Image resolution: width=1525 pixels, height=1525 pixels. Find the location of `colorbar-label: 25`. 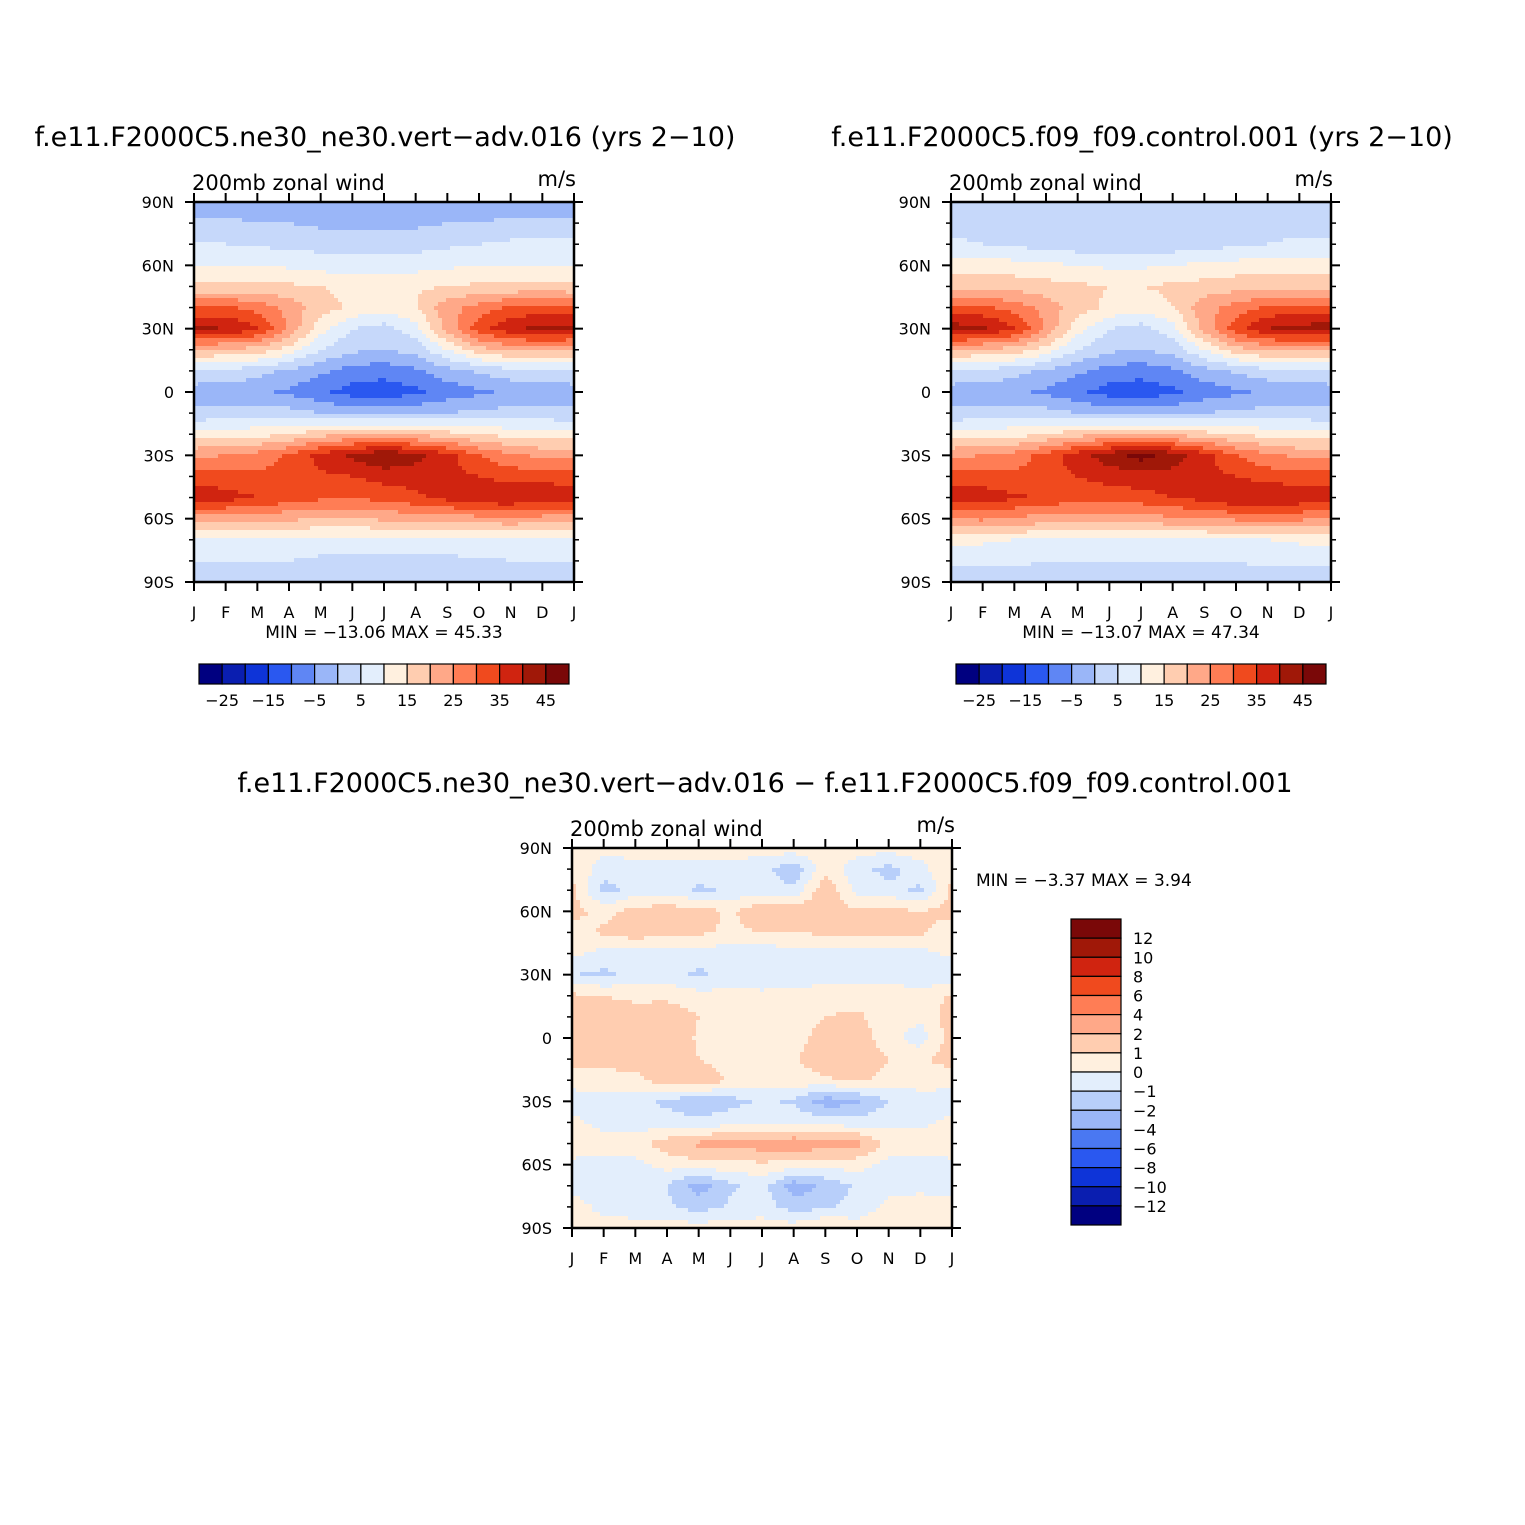

colorbar-label: 25 is located at coordinates (453, 700).